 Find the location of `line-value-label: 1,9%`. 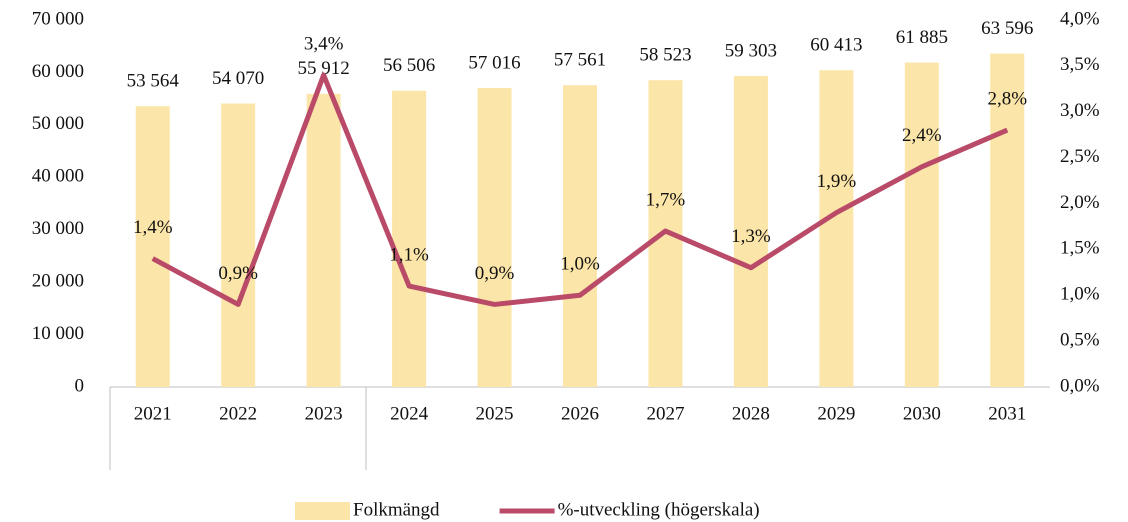

line-value-label: 1,9% is located at coordinates (837, 181).